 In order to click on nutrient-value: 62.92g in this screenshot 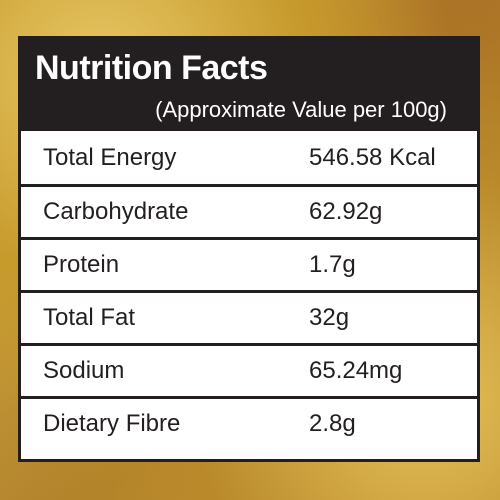, I will do `click(346, 211)`.